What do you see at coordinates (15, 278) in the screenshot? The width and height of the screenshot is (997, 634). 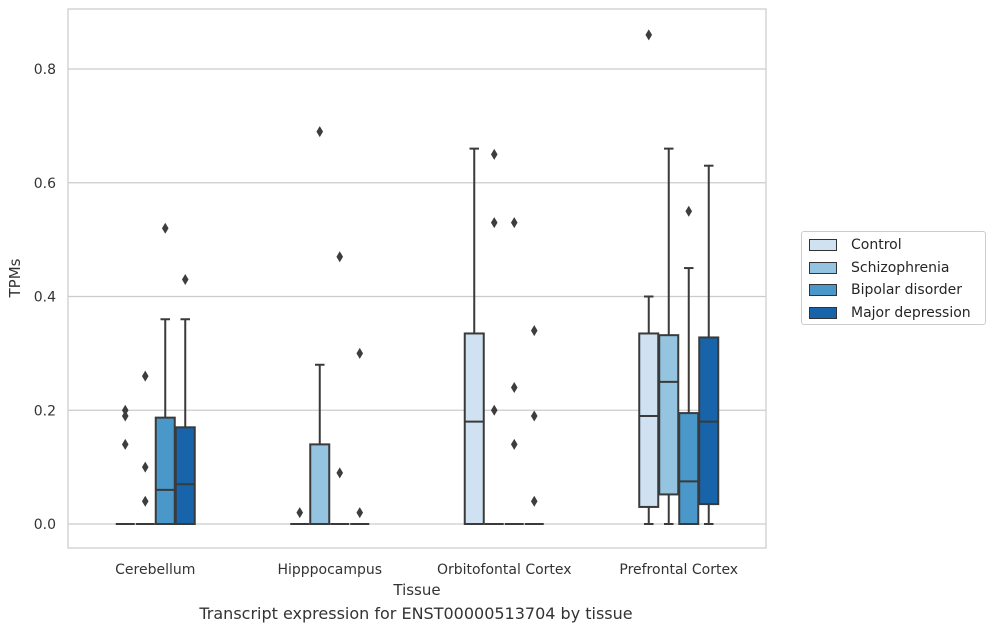 I see `y-axis-label: TPMs` at bounding box center [15, 278].